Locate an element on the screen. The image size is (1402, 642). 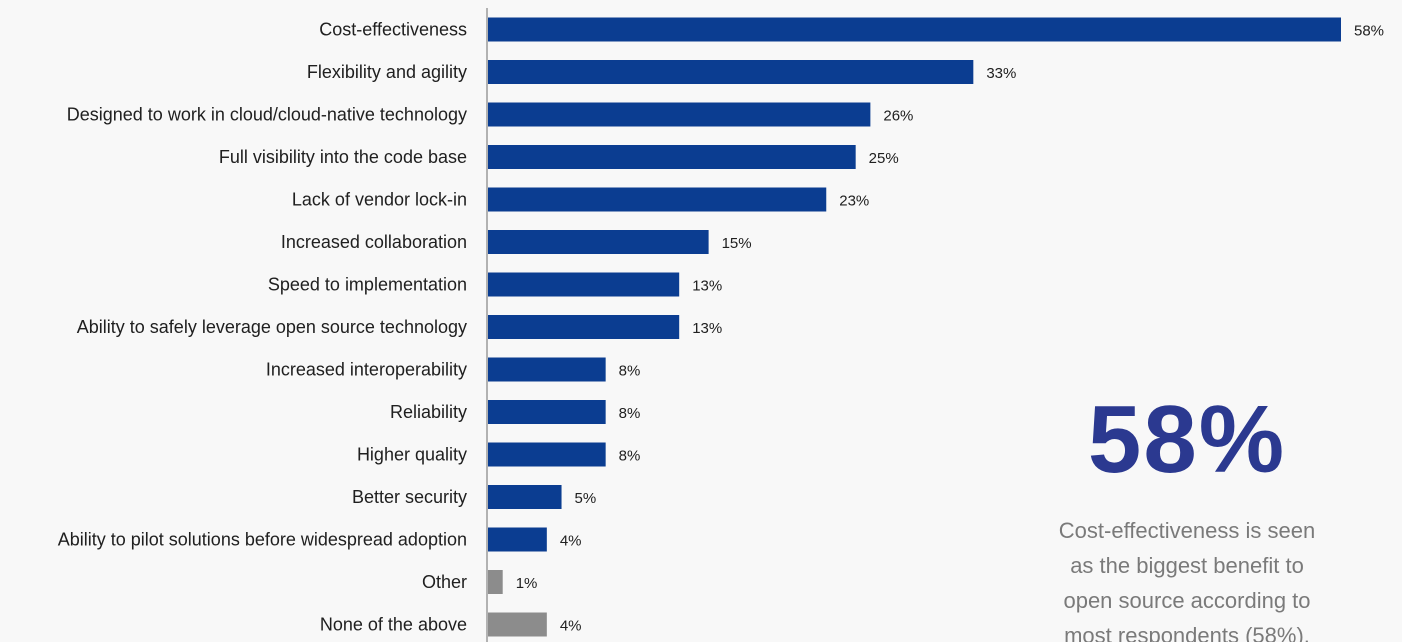
category-label: Flexibility and agility is located at coordinates (387, 72).